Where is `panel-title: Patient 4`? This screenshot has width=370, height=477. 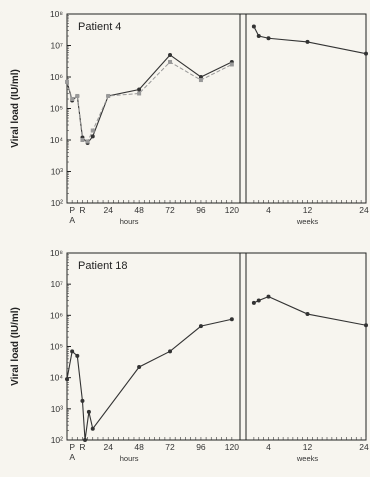
panel-title: Patient 4 is located at coordinates (99, 27).